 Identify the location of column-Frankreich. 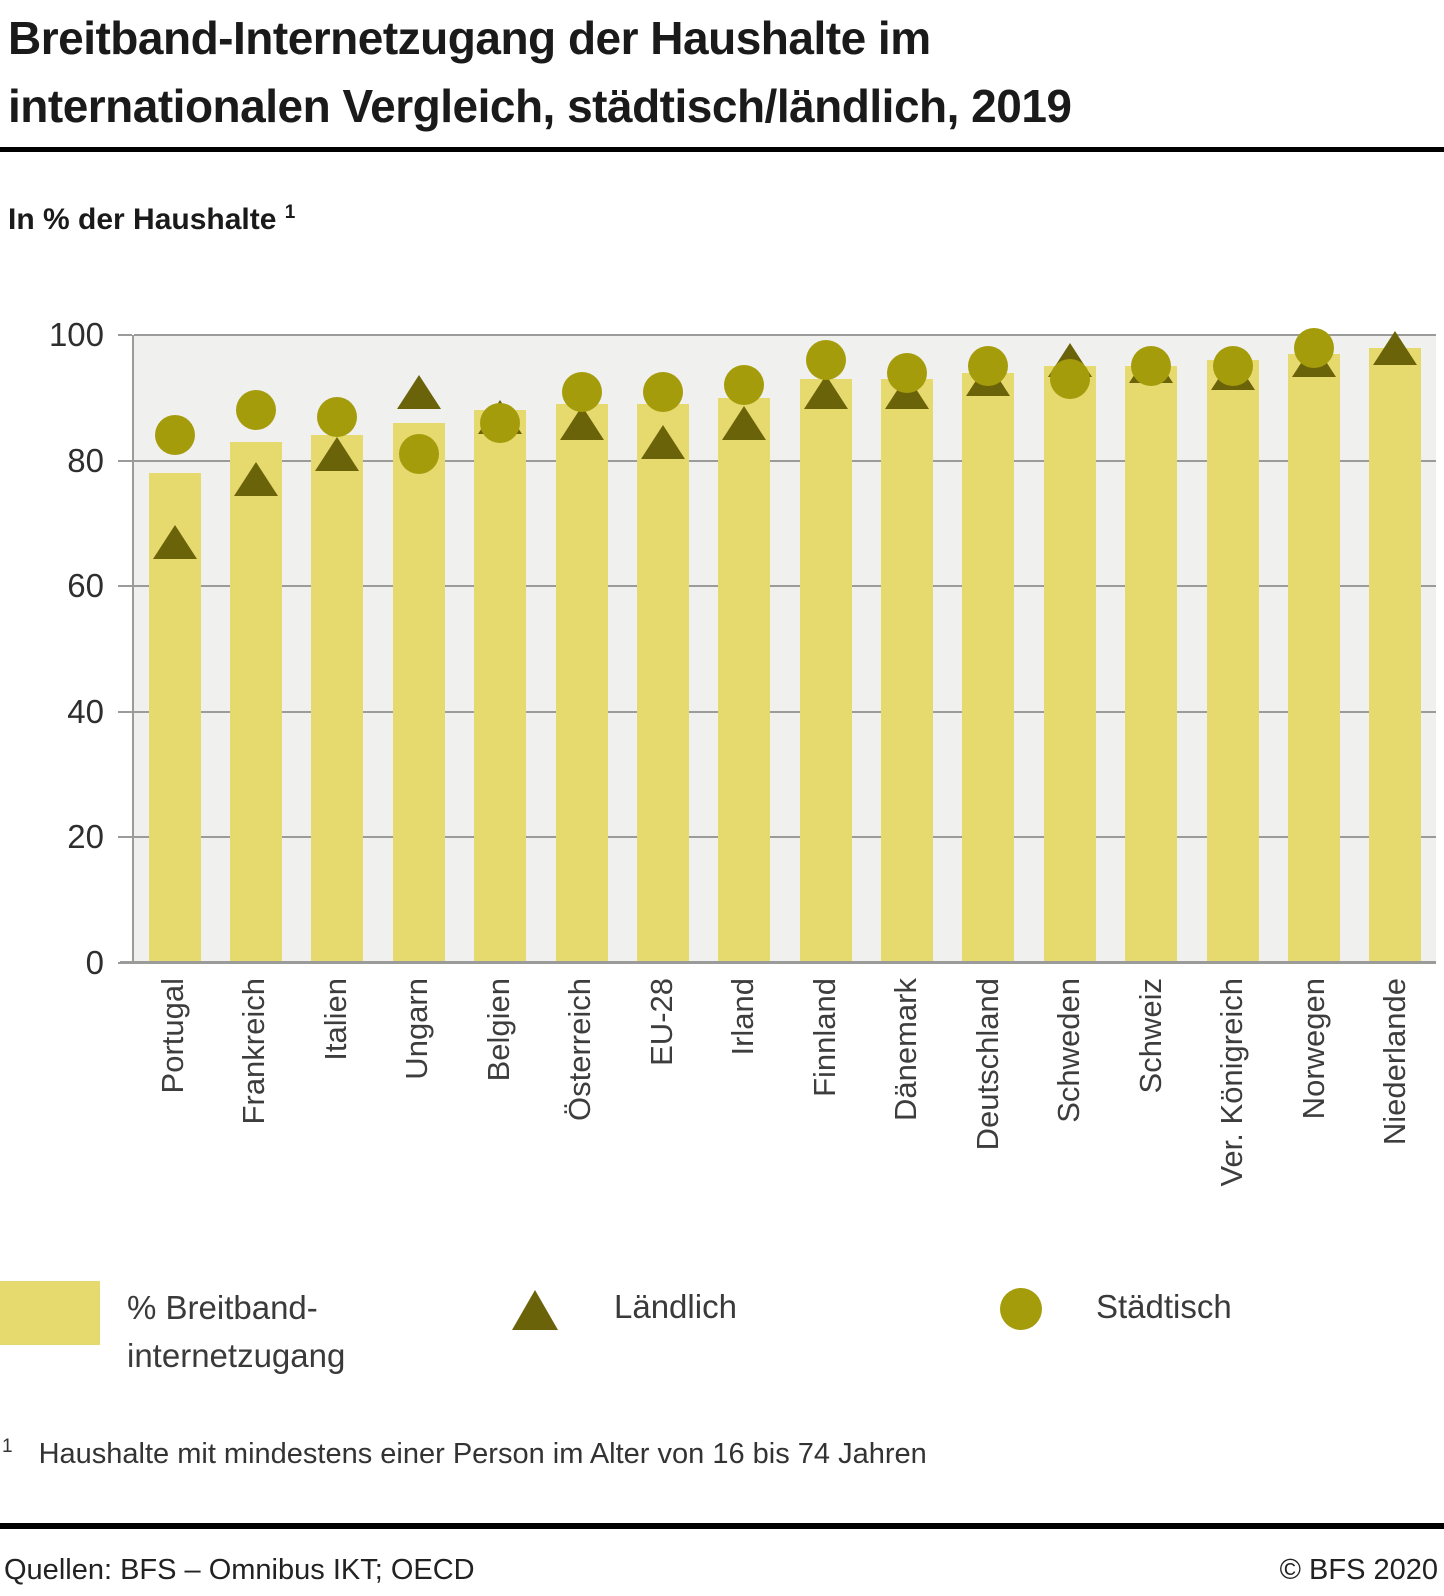
(255, 649).